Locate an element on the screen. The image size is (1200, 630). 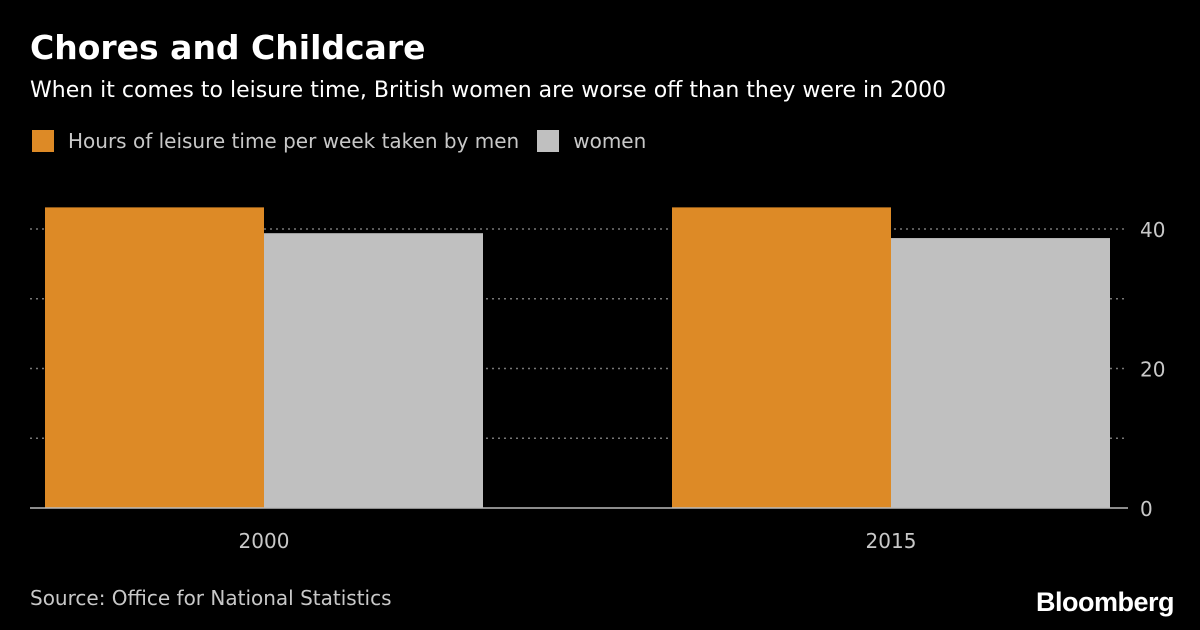
bloomberg-logo: Bloomberg is located at coordinates (1105, 602).